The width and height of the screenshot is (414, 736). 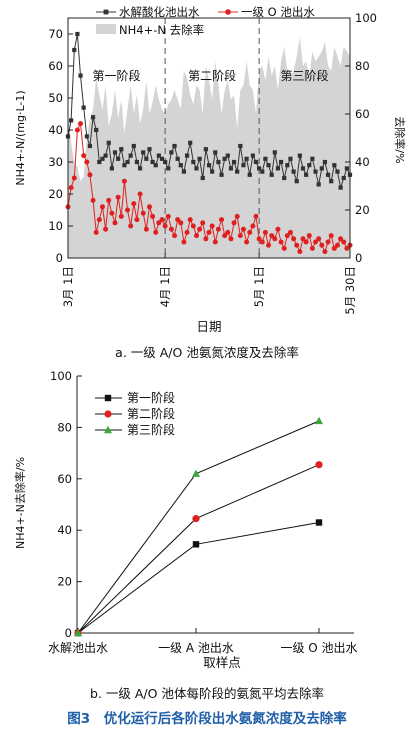 What do you see at coordinates (319, 522) in the screenshot?
I see `chart-b-series-1-point` at bounding box center [319, 522].